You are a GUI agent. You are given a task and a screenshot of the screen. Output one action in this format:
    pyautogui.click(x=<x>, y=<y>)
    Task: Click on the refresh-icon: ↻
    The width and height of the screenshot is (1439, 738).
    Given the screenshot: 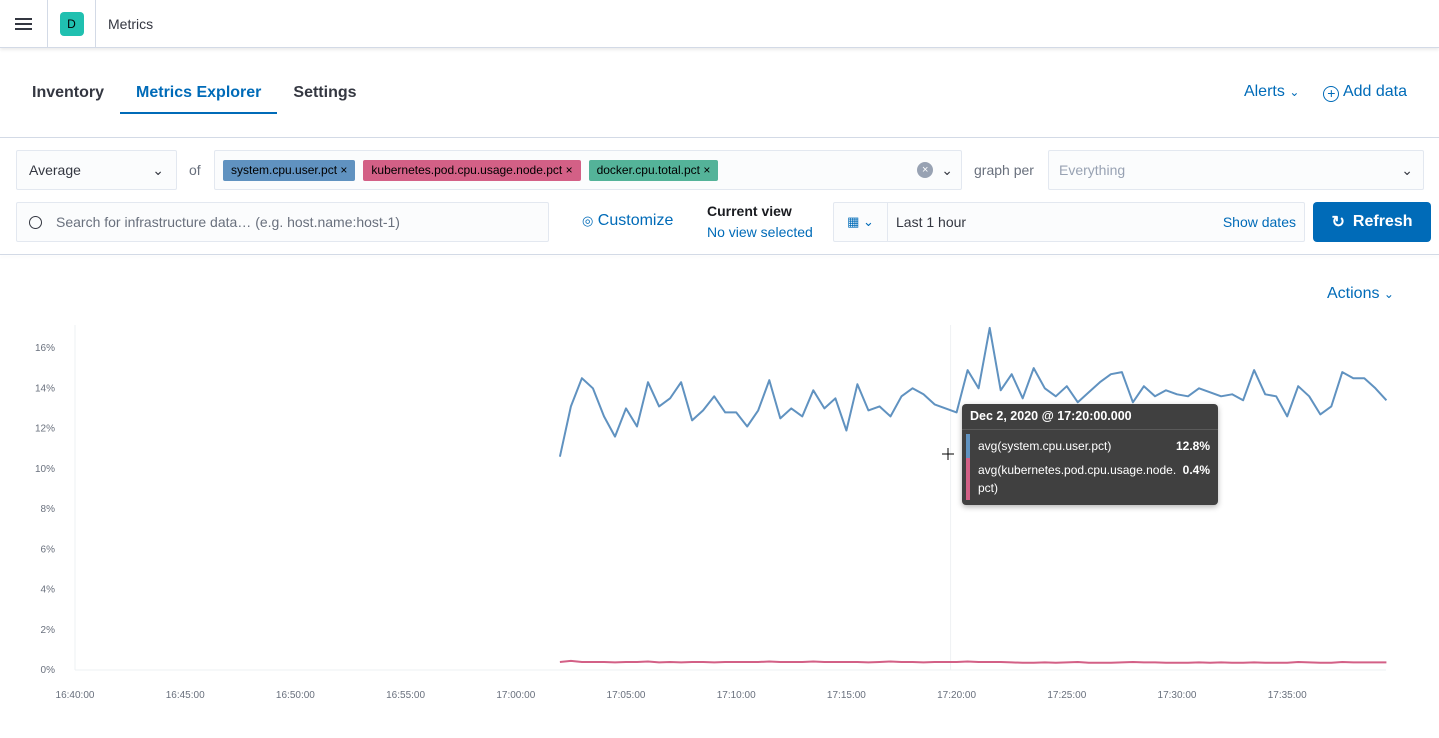 What is the action you would take?
    pyautogui.click(x=1338, y=222)
    